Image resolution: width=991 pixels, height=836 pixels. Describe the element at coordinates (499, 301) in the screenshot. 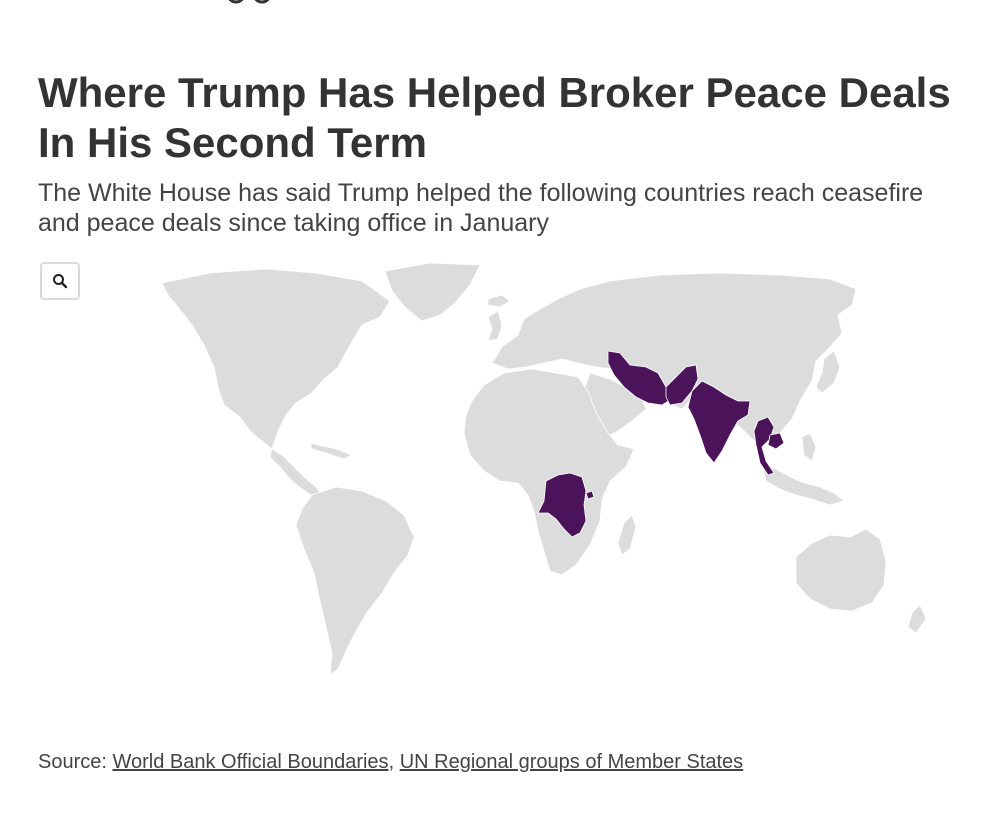

I see `land-iceland` at that location.